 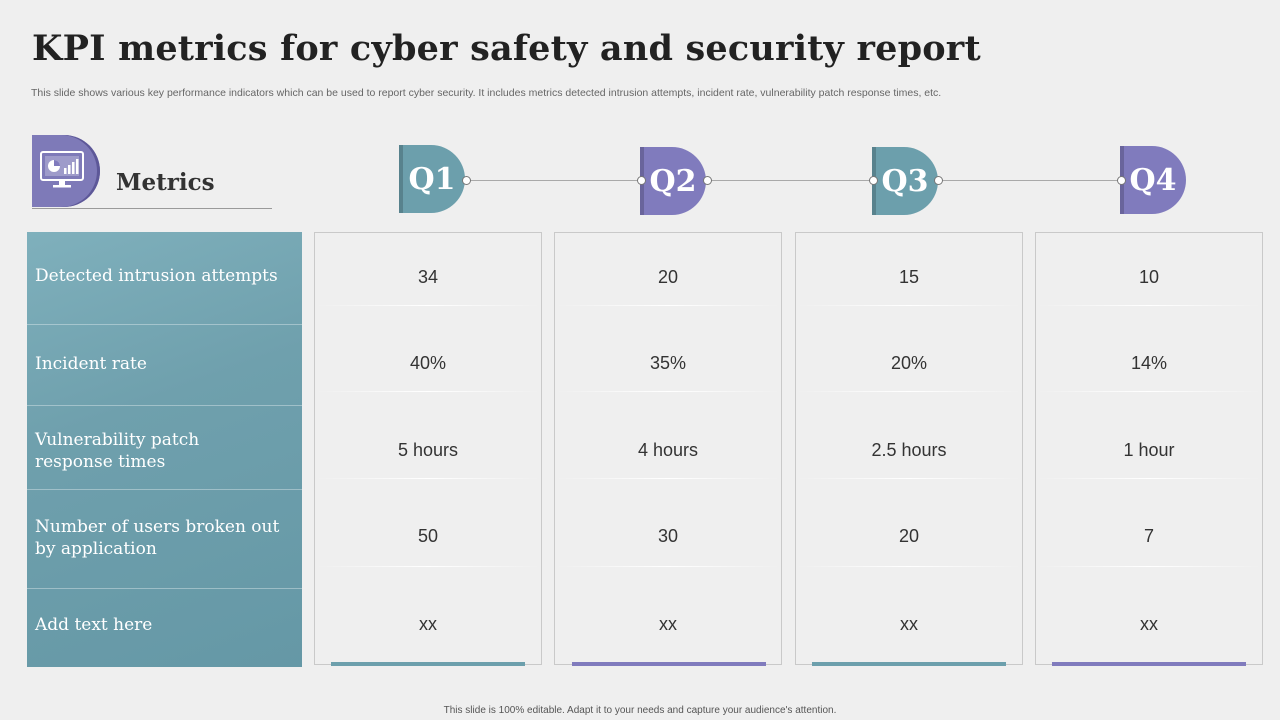 I want to click on metric-label: Add text here, so click(x=94, y=625).